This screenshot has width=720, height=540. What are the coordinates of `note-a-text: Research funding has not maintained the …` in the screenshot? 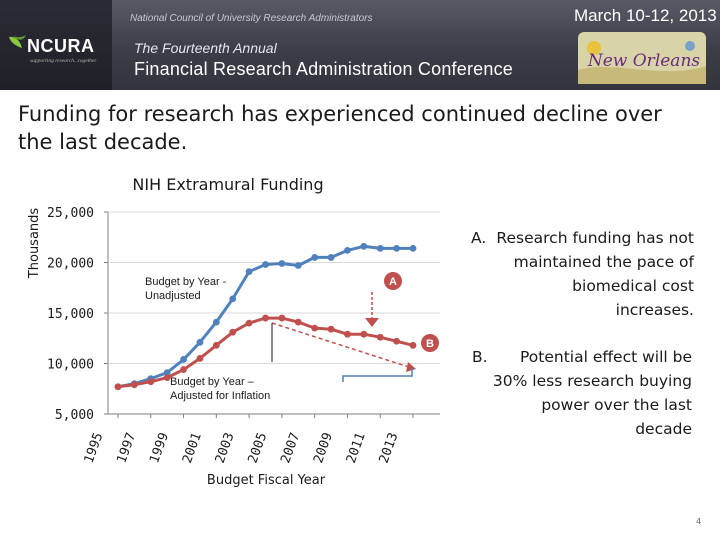 It's located at (595, 274).